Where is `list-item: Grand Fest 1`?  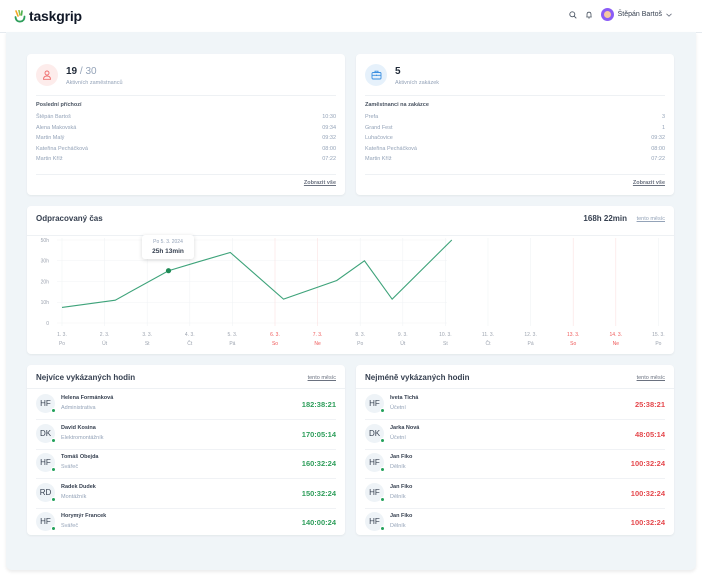 list-item: Grand Fest 1 is located at coordinates (515, 128).